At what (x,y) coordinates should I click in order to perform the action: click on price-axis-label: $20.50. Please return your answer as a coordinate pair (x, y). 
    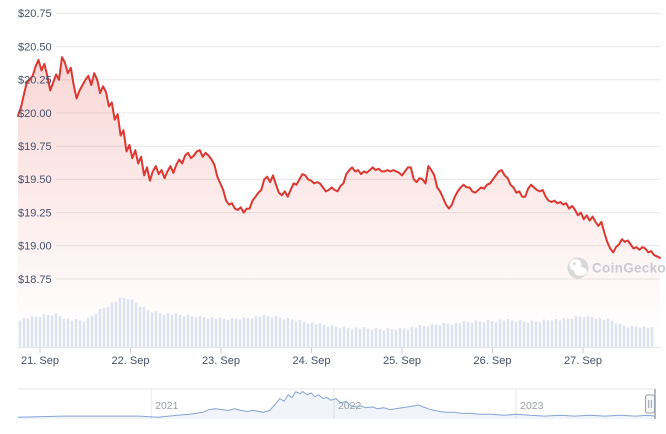
    Looking at the image, I should click on (35, 47).